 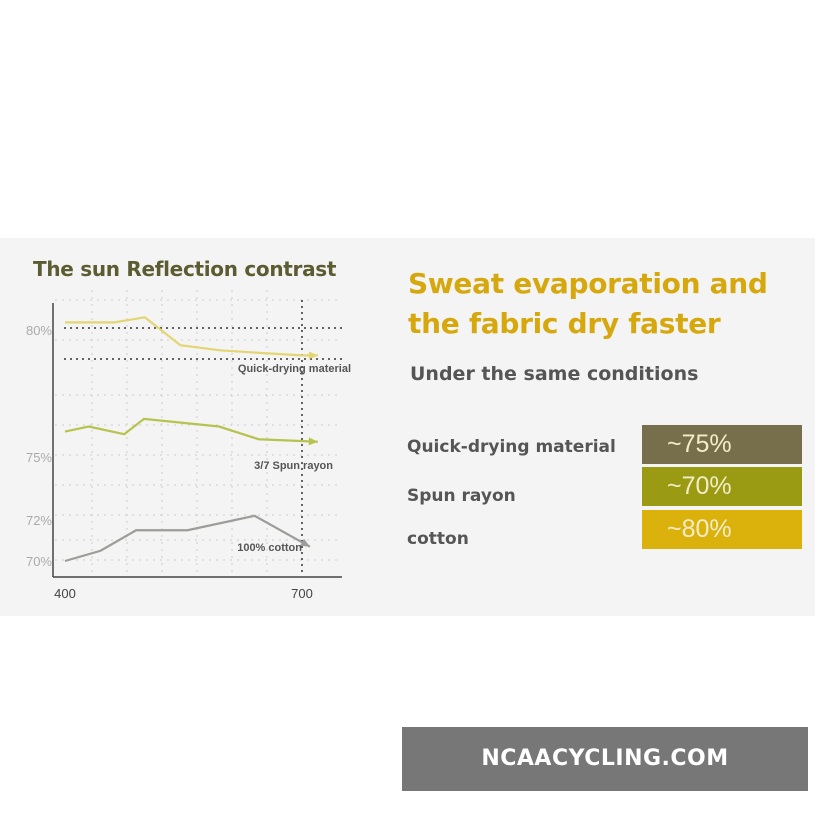 What do you see at coordinates (293, 466) in the screenshot?
I see `series-label: 3/7 Spun rayon` at bounding box center [293, 466].